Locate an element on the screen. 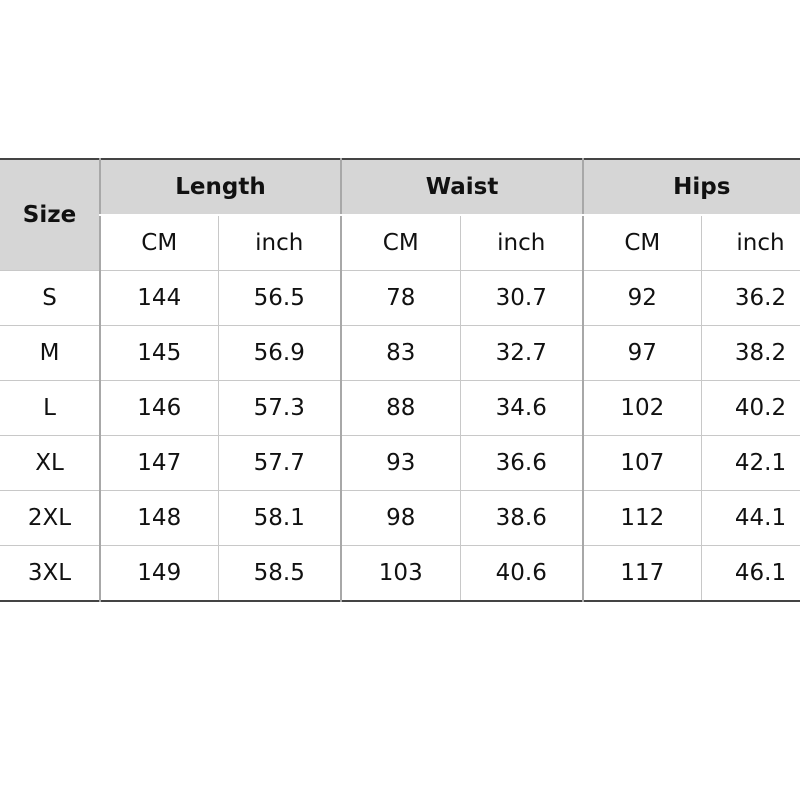 The image size is (800, 800). size-label: M is located at coordinates (50, 353).